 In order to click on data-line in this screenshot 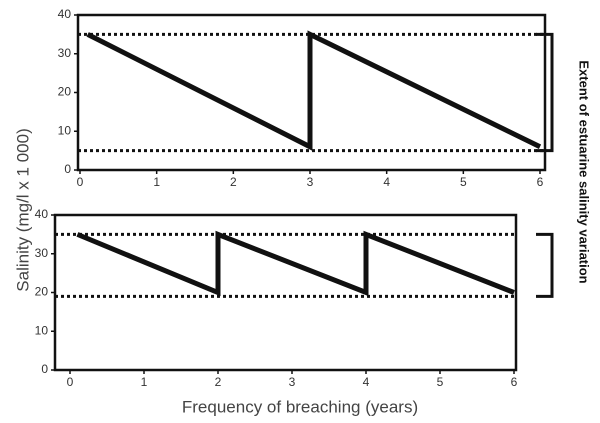, I will do `click(295, 263)`.